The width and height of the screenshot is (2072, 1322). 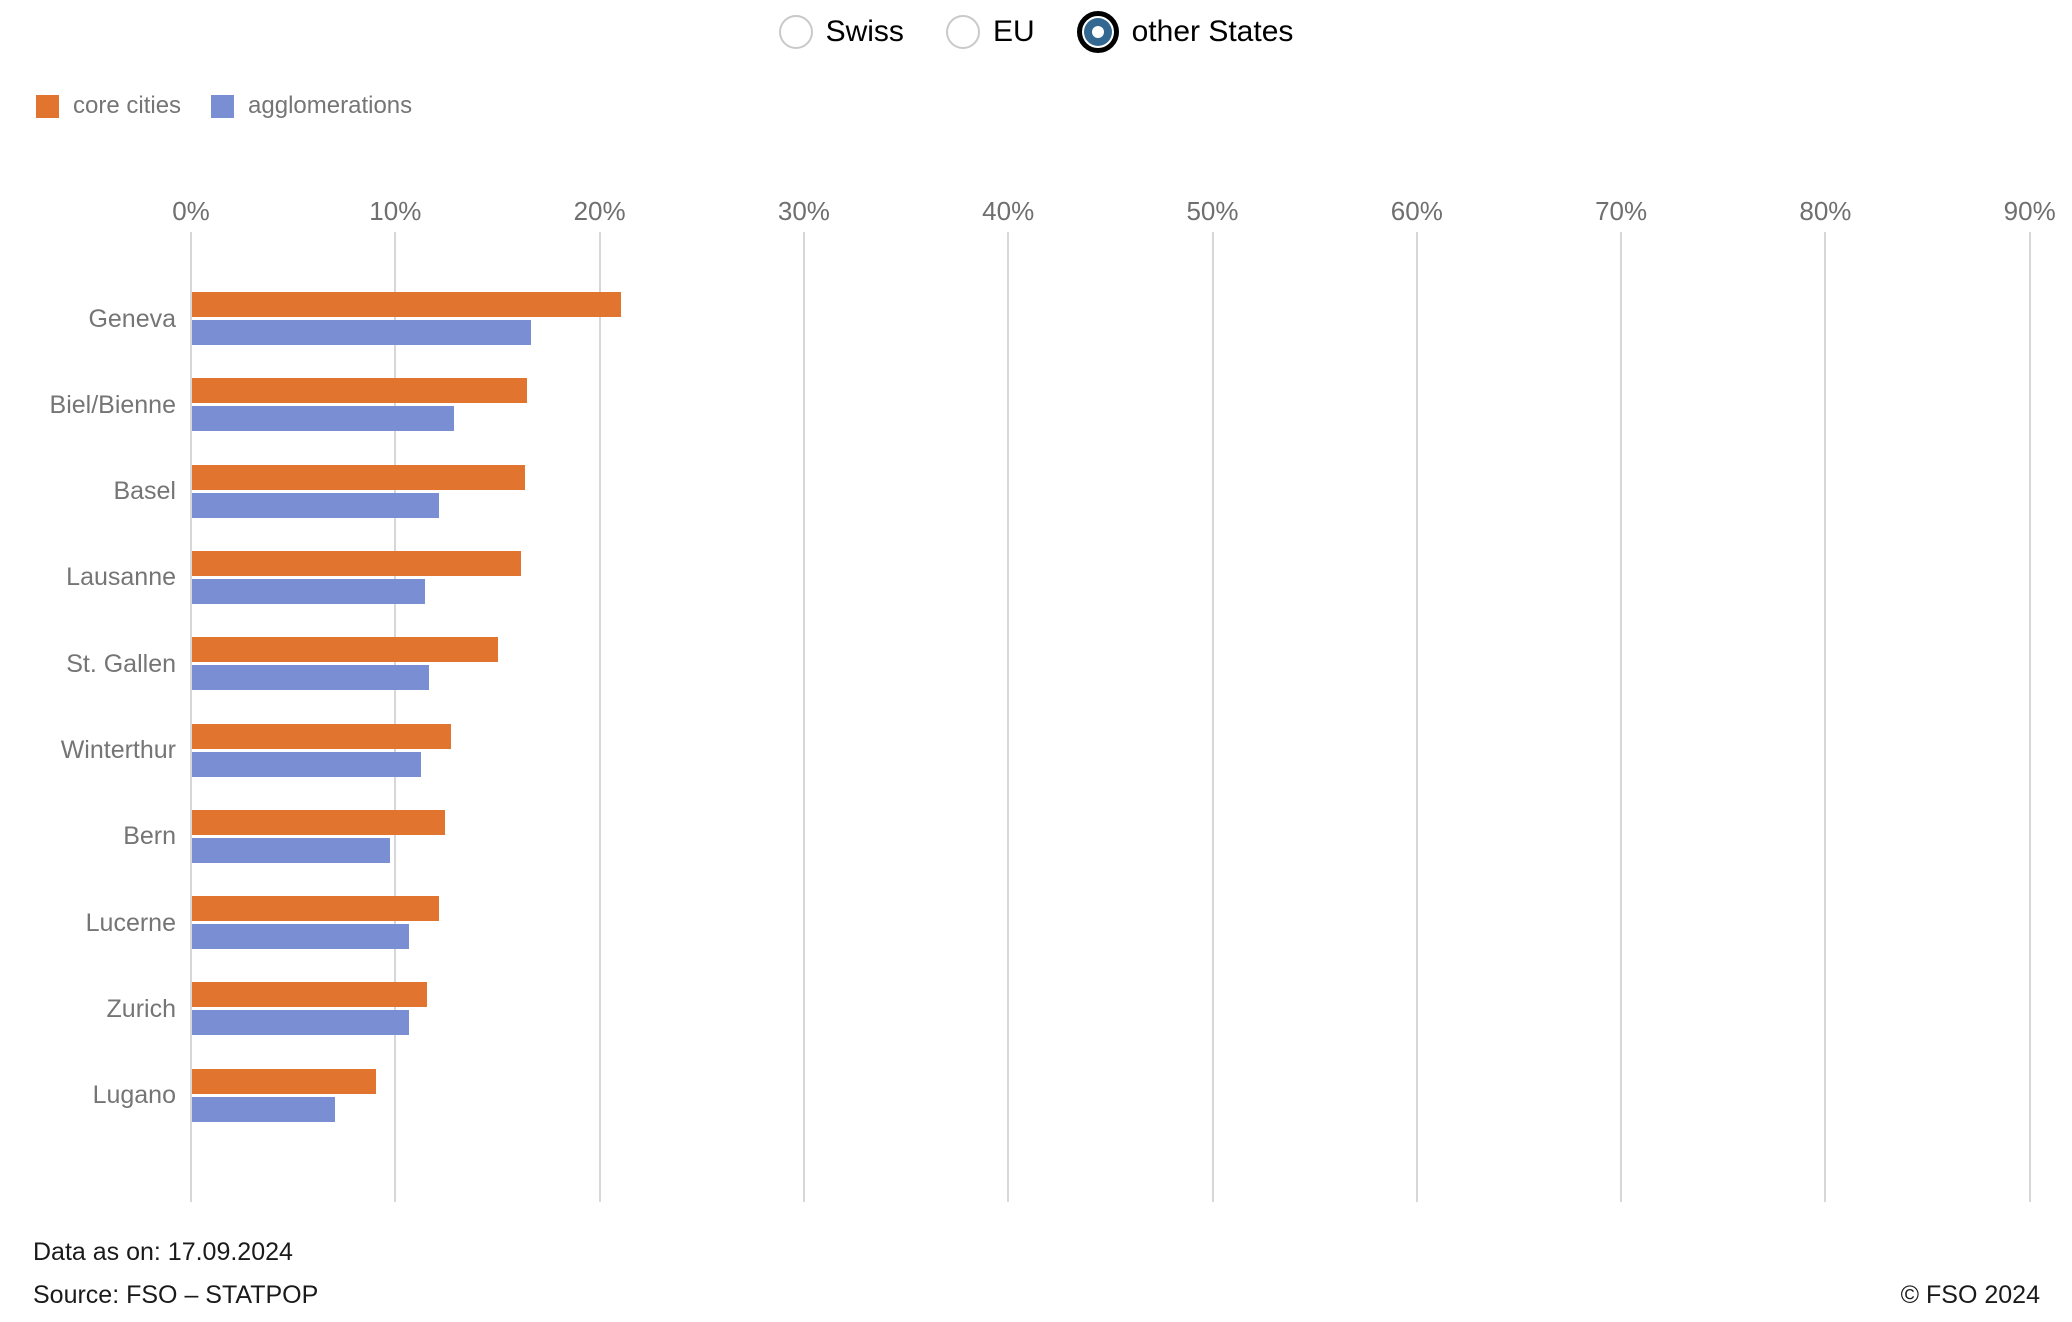 I want to click on x-axis-tick-label: 10%, so click(x=395, y=211).